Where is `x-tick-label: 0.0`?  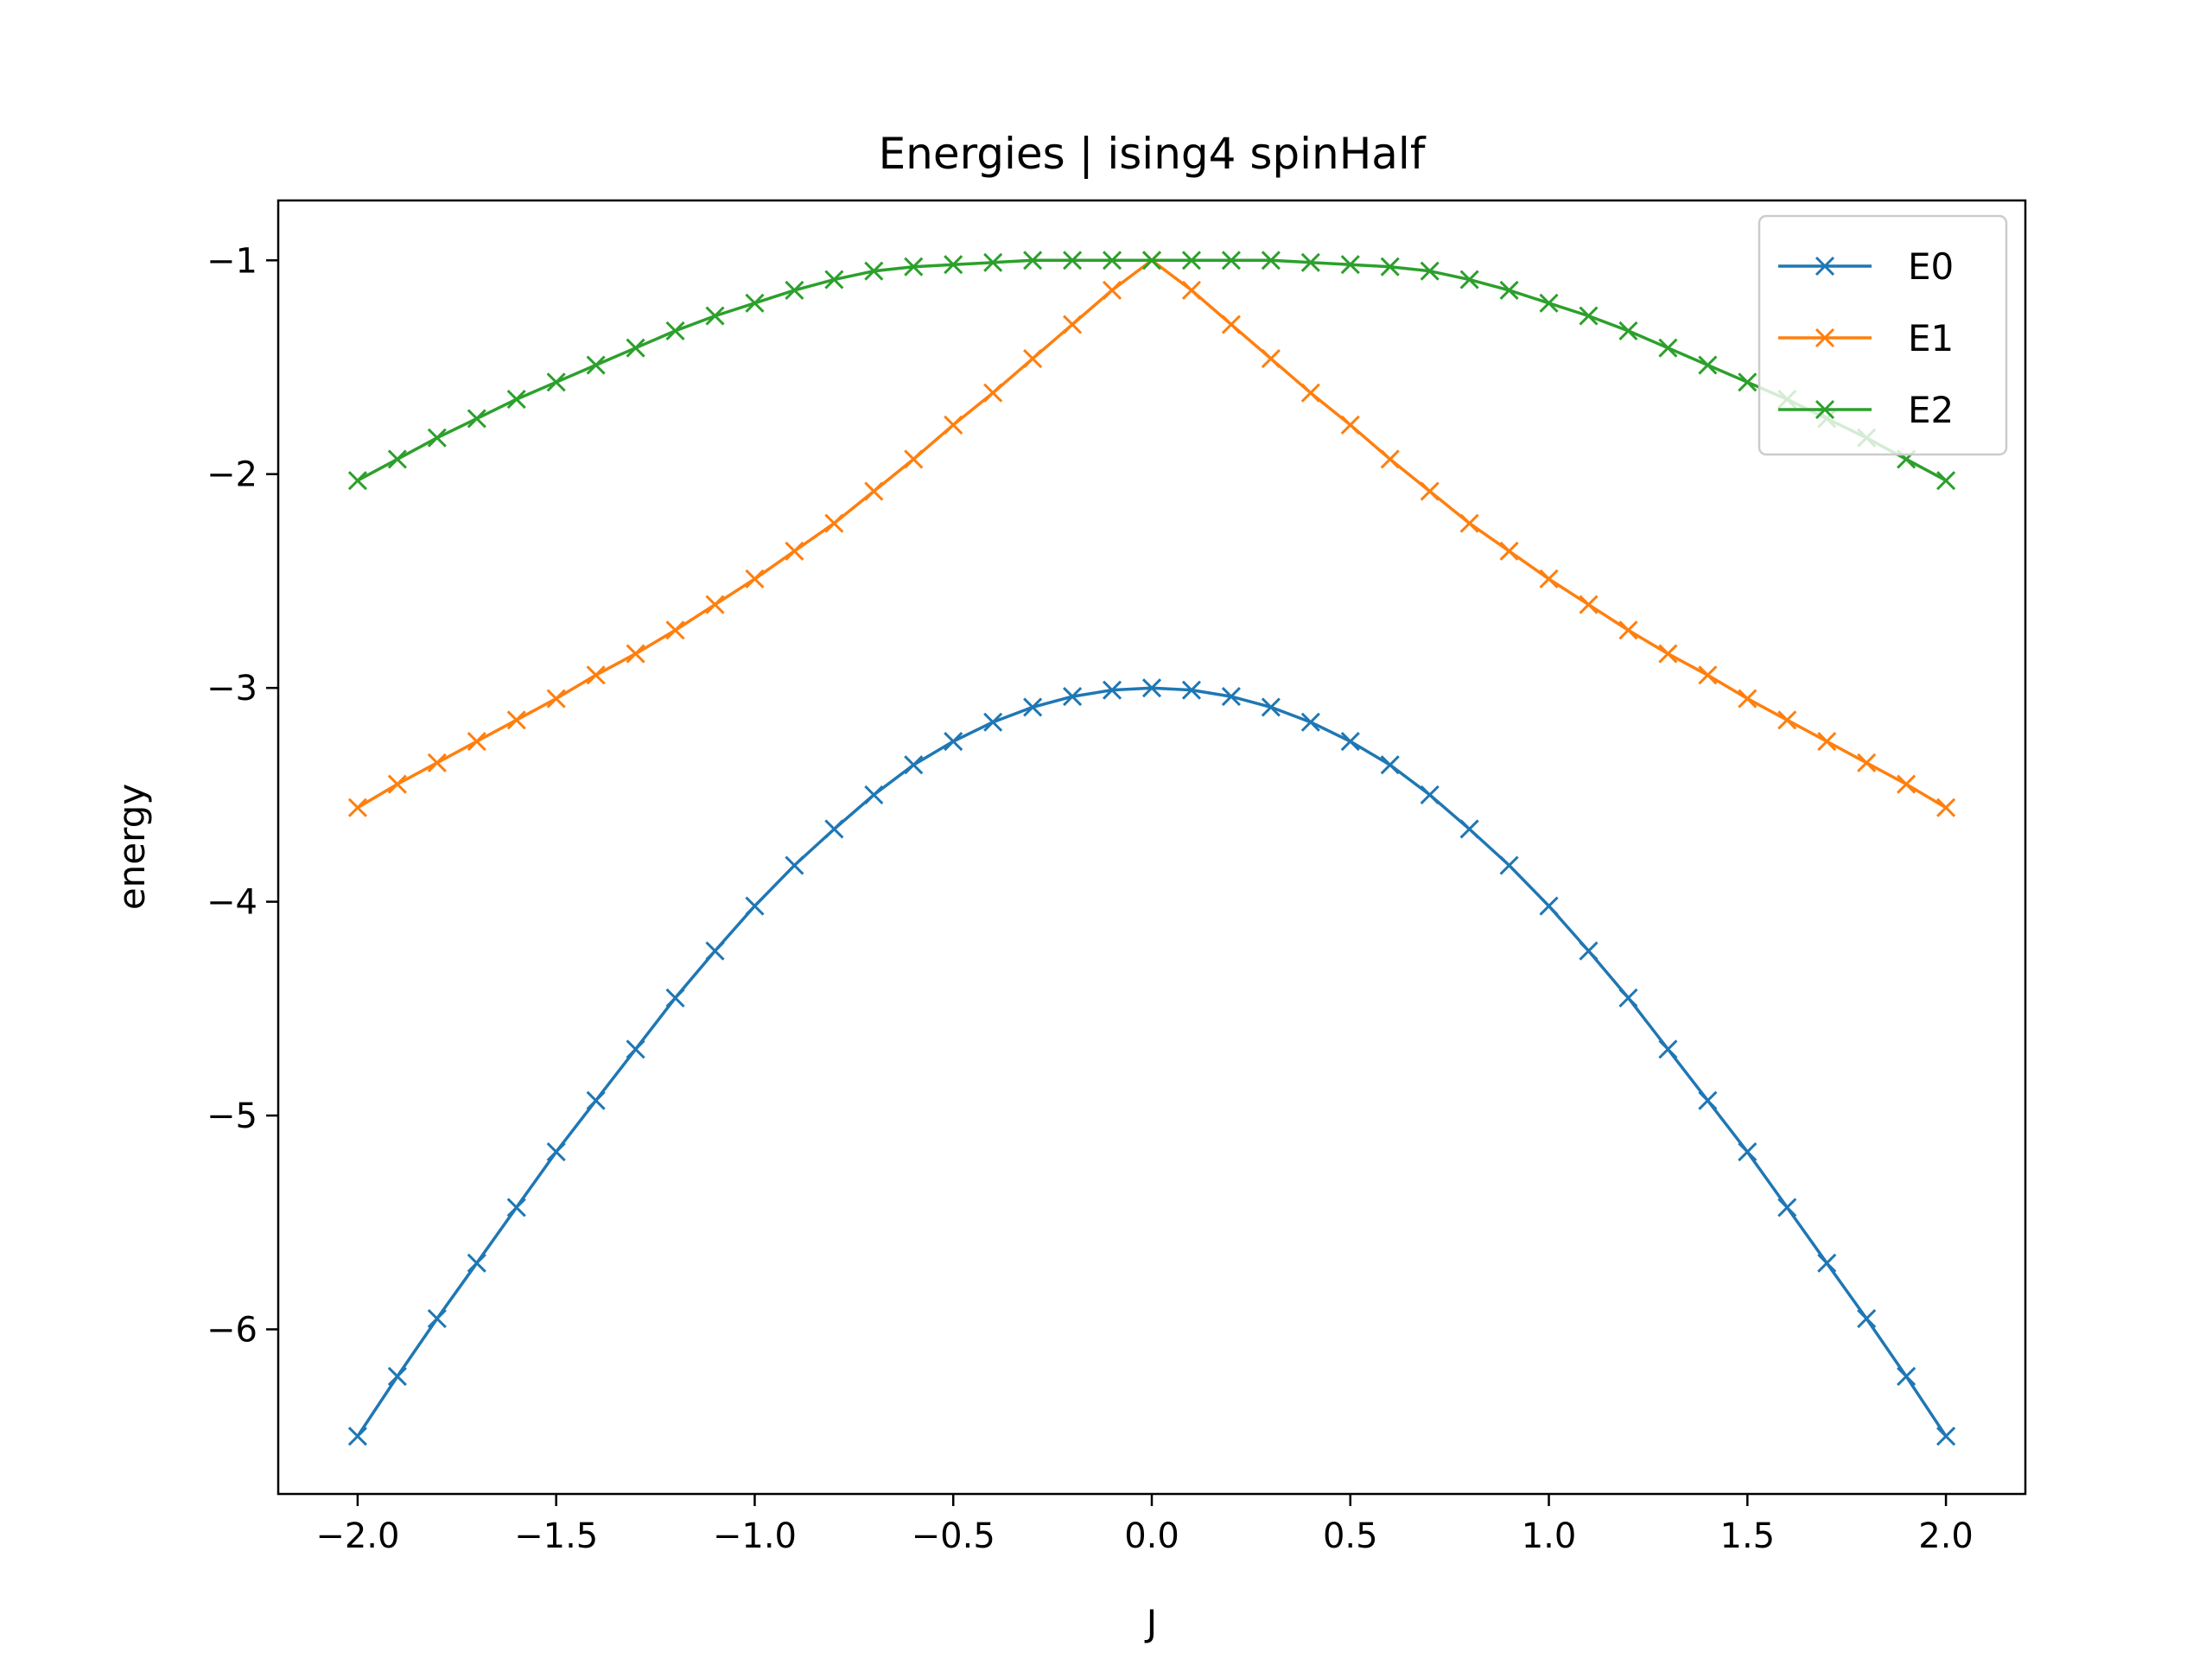
x-tick-label: 0.0 is located at coordinates (1151, 1536).